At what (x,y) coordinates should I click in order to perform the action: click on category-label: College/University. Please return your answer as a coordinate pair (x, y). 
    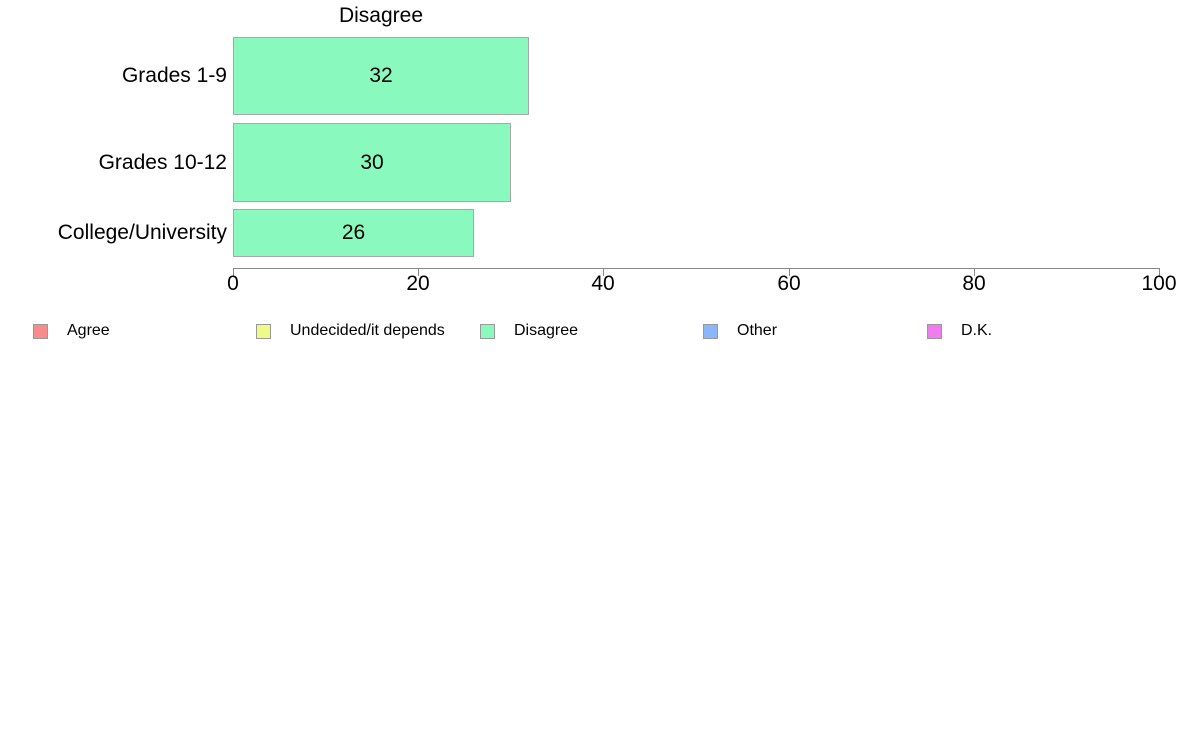
    Looking at the image, I should click on (142, 232).